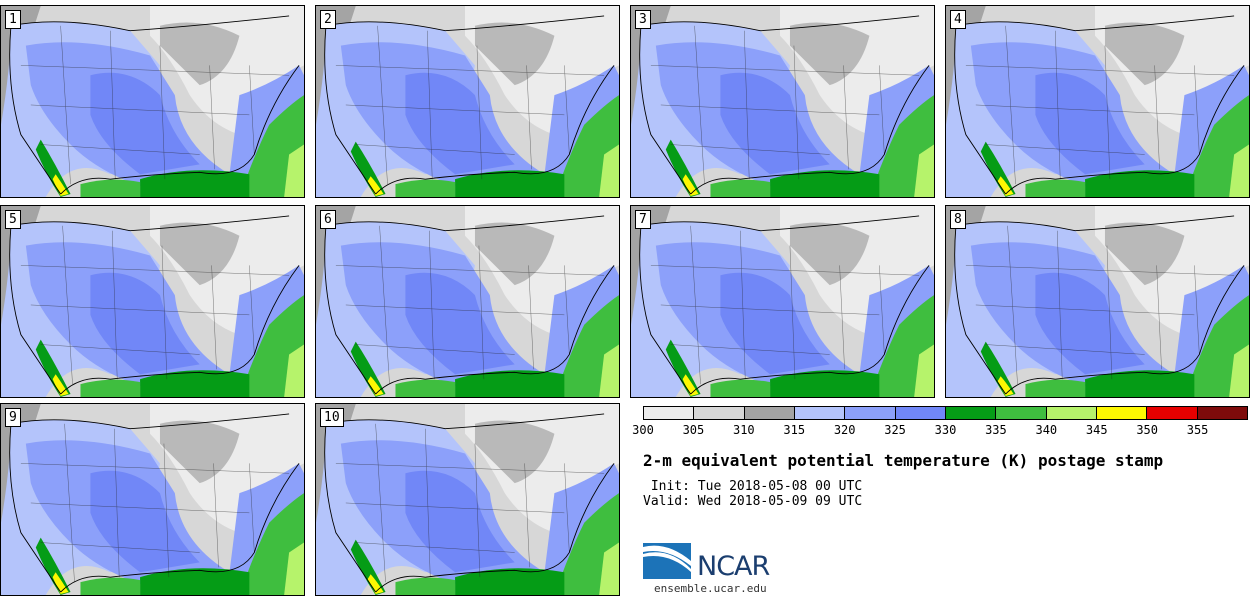 The width and height of the screenshot is (1260, 597). Describe the element at coordinates (844, 430) in the screenshot. I see `colorbar-tick-label: 320` at that location.